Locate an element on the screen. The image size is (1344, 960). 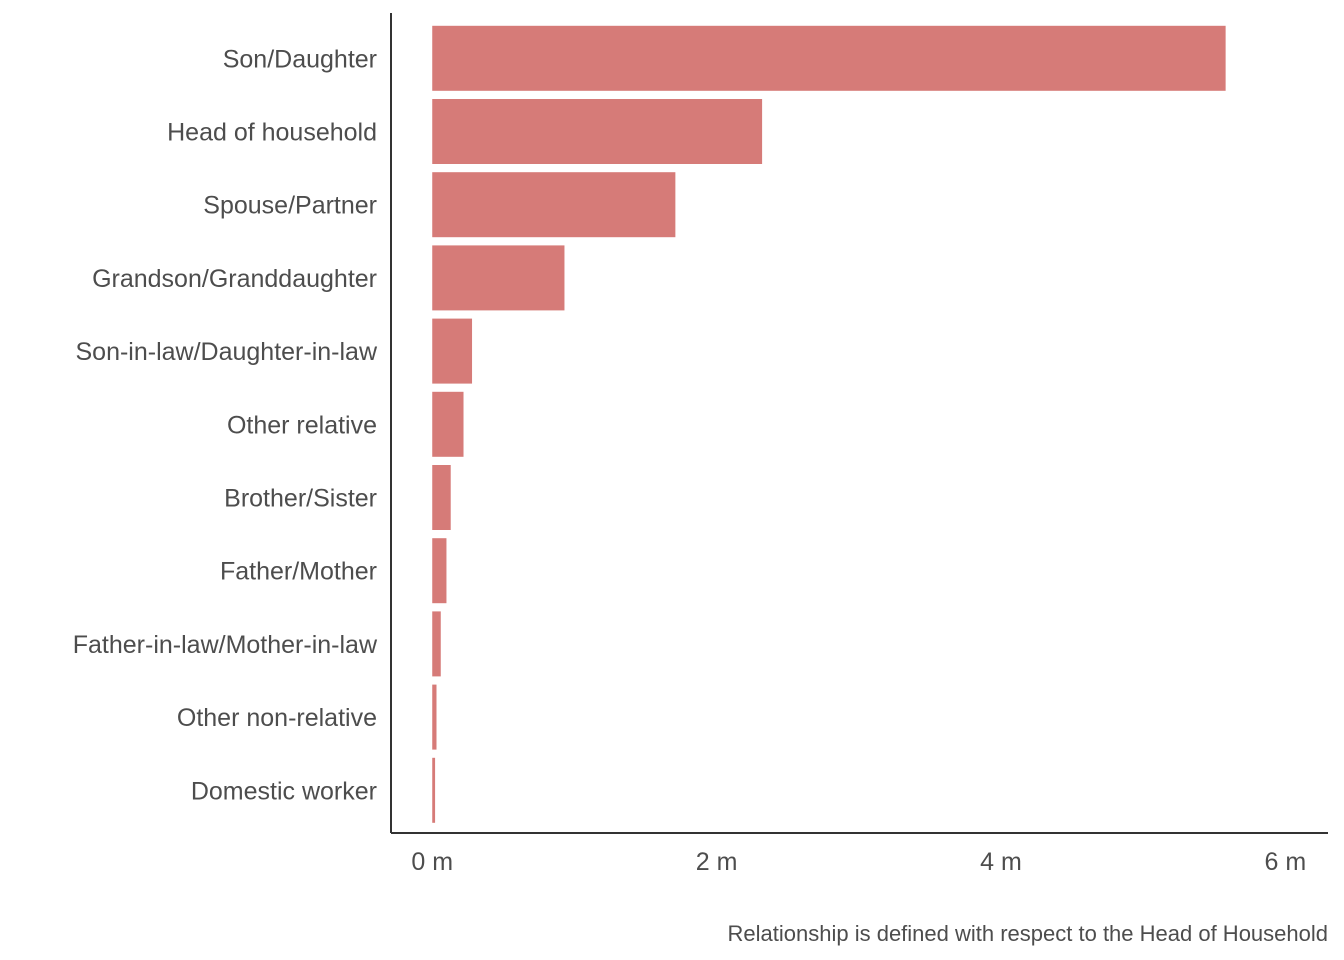
bar-other-non-relative is located at coordinates (434, 717).